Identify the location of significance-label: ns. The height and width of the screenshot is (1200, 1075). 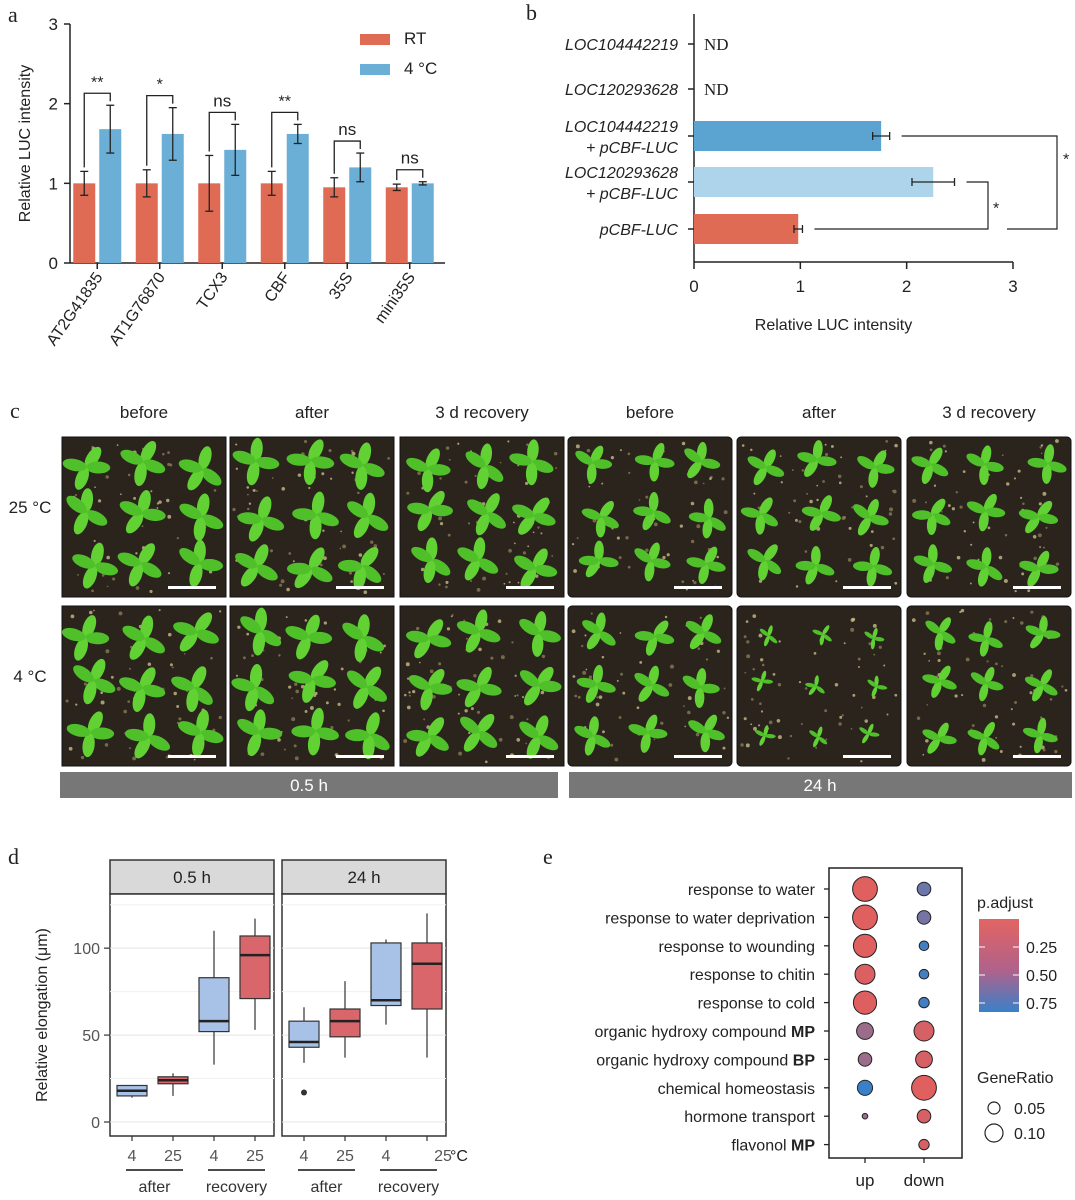
(347, 129).